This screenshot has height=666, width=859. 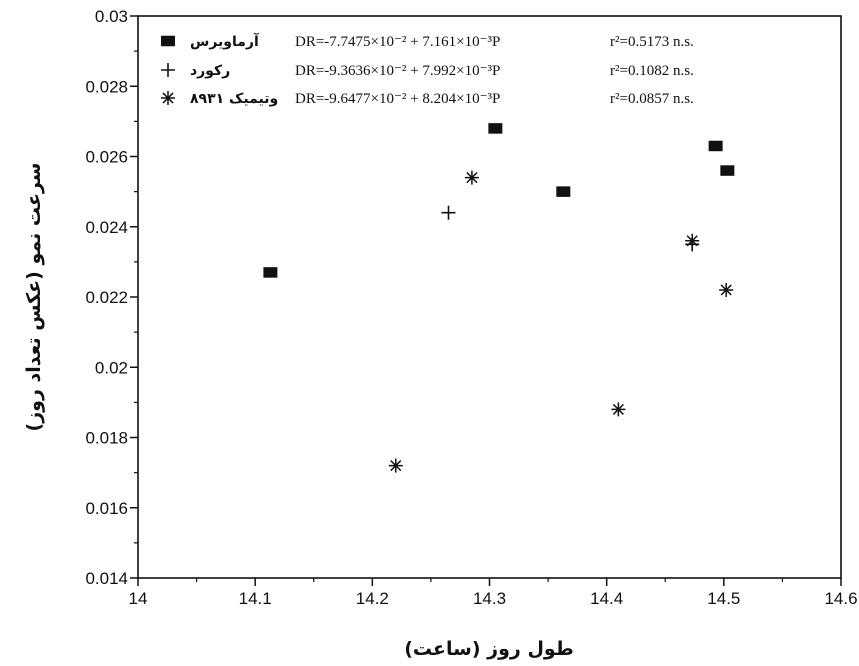 I want to click on legend-r2: r²=0.0857 n.s., so click(x=652, y=99).